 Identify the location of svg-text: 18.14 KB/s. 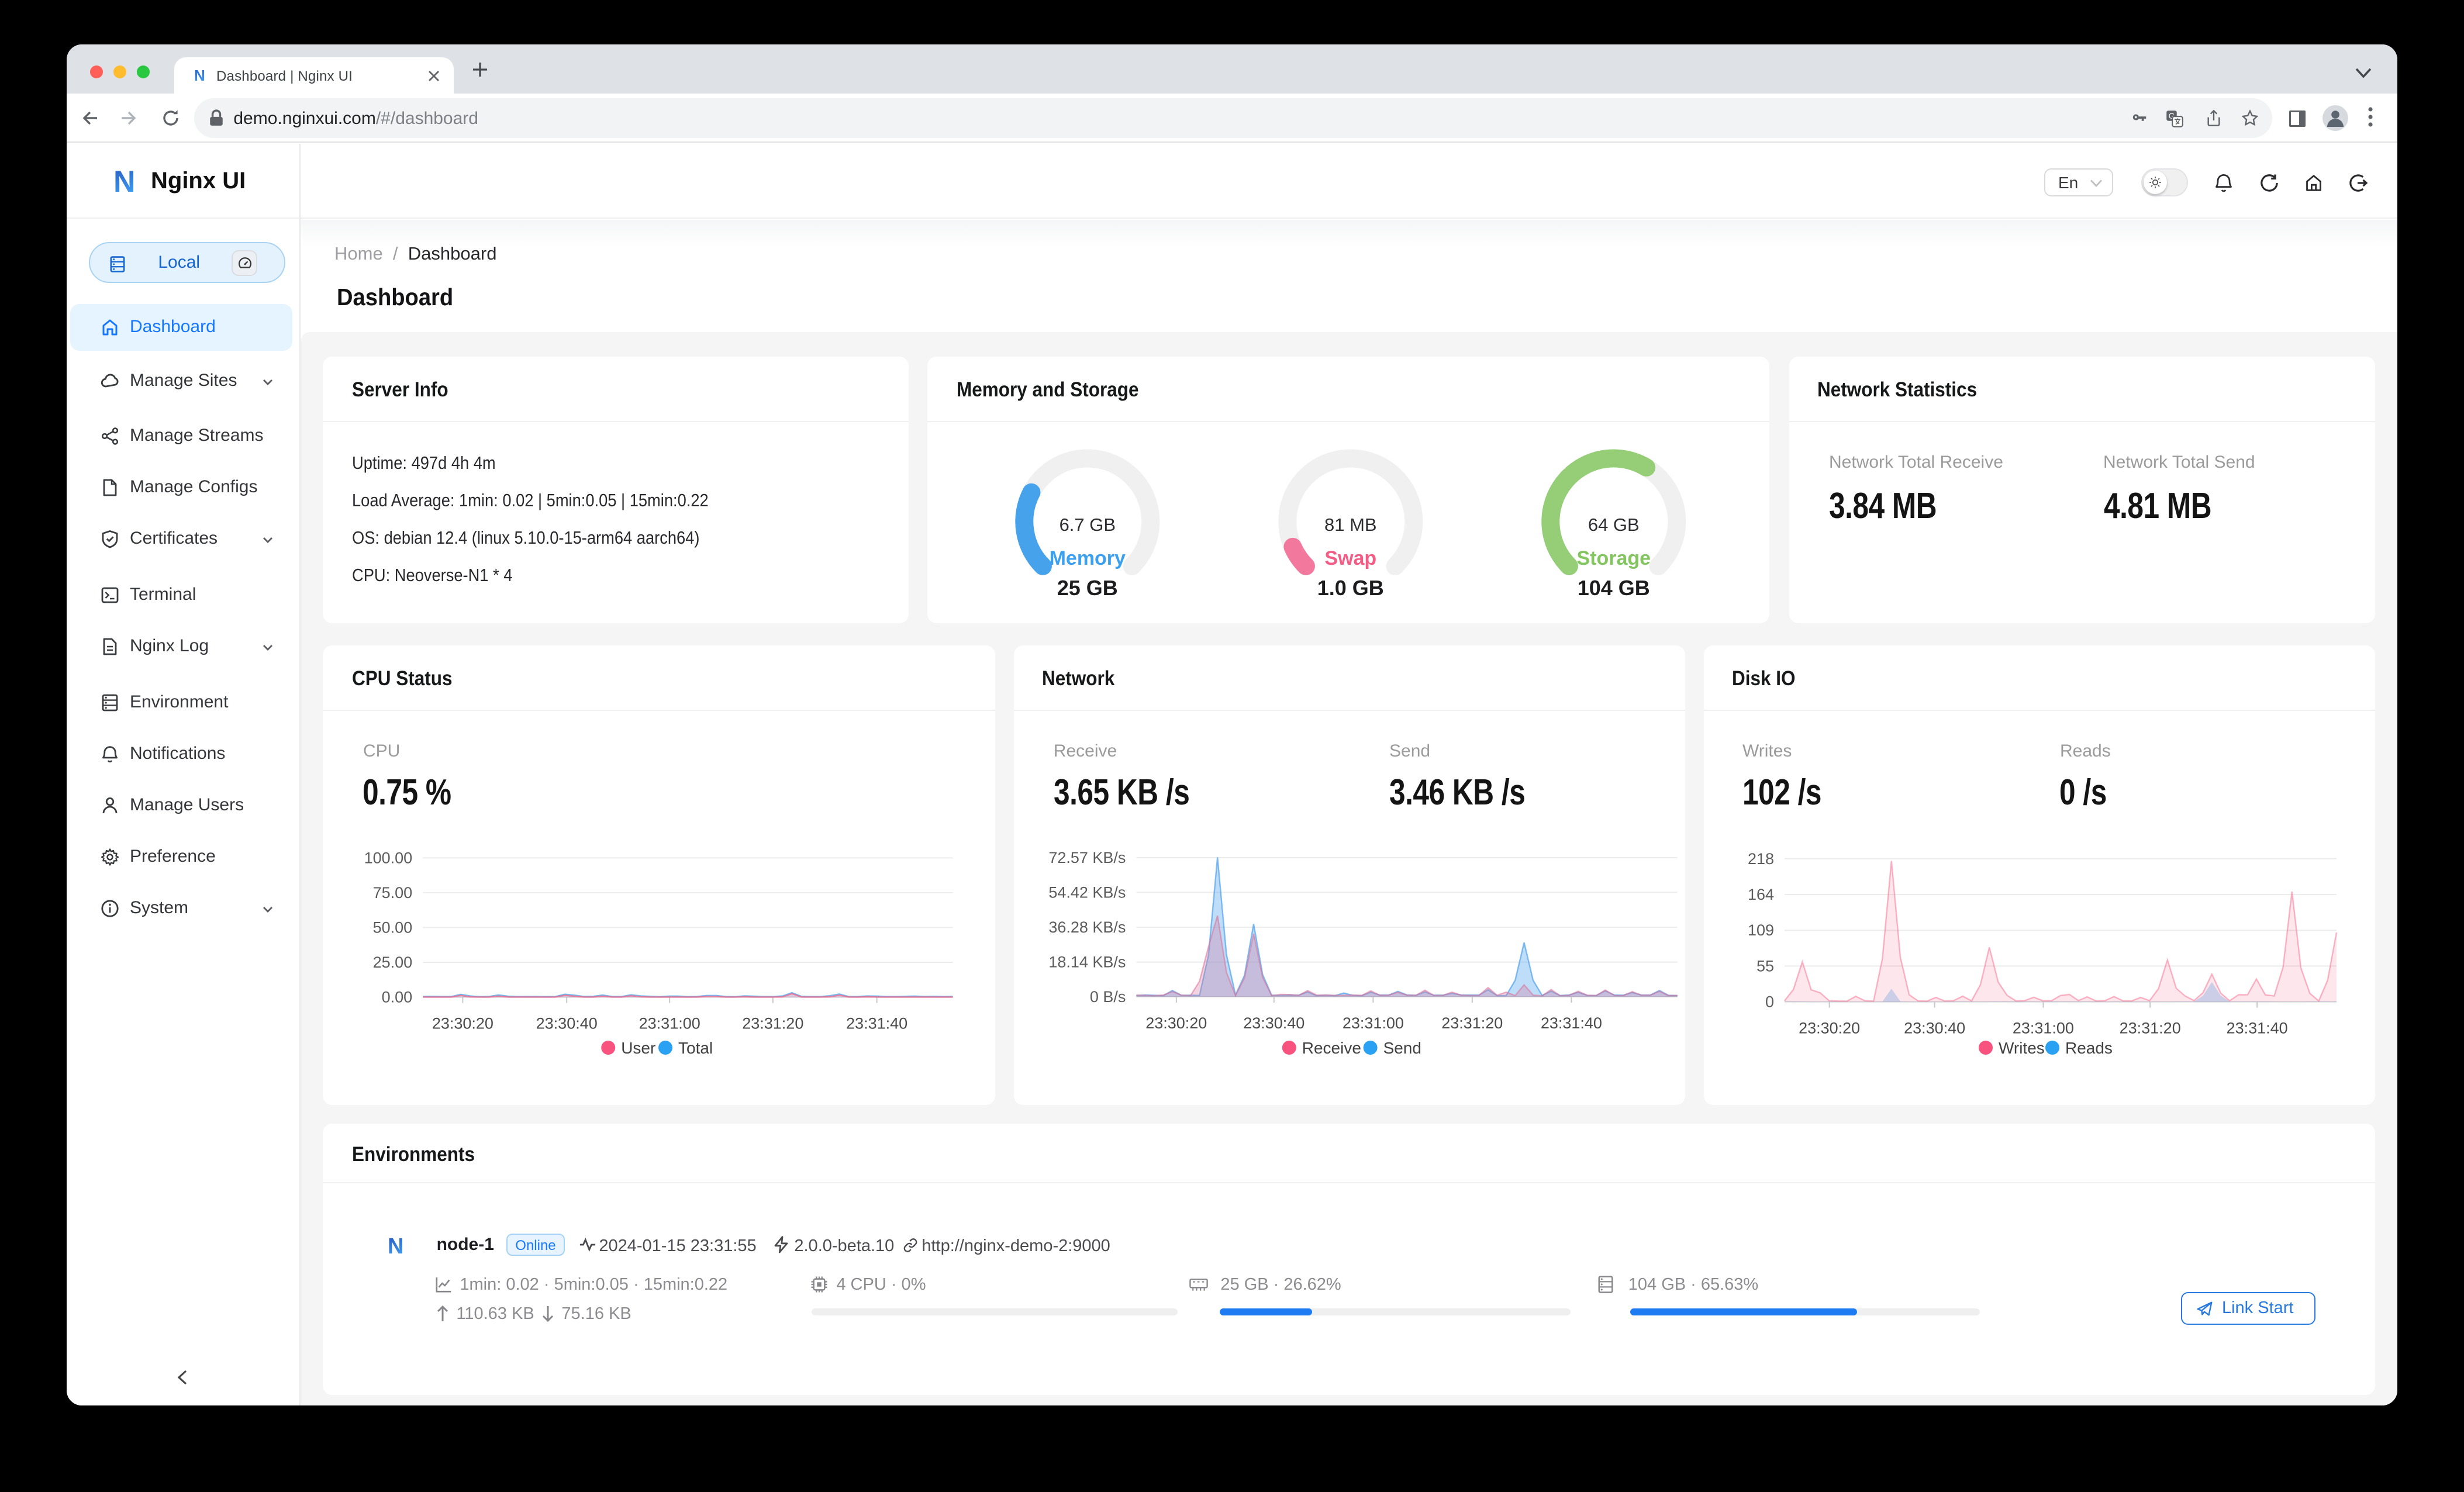
(1086, 962).